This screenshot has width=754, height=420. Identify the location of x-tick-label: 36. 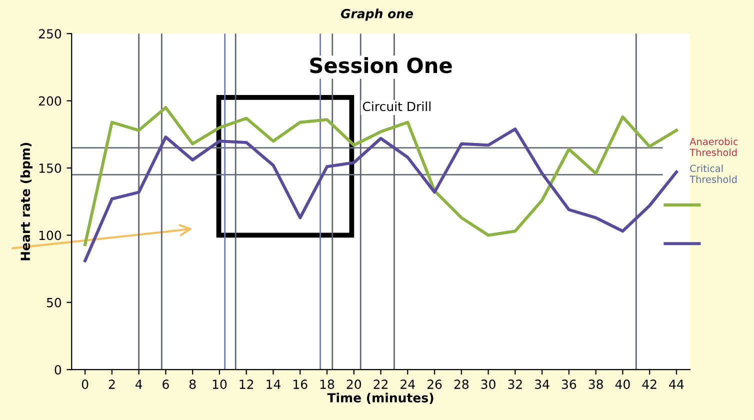
(569, 384).